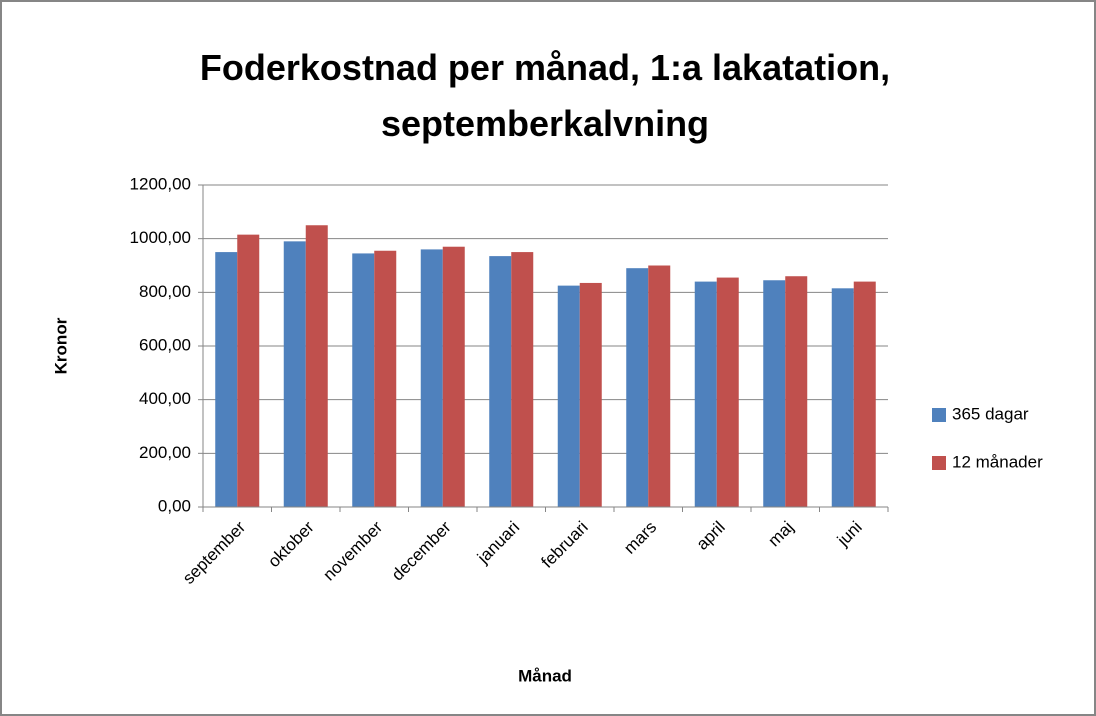 Image resolution: width=1096 pixels, height=716 pixels. What do you see at coordinates (174, 505) in the screenshot?
I see `y-tick-label: 0,00` at bounding box center [174, 505].